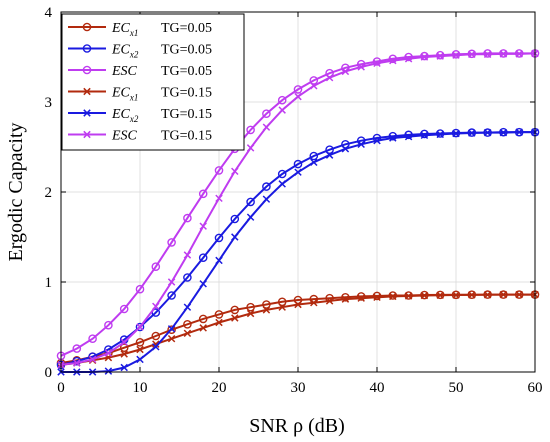 The height and width of the screenshot is (442, 550). What do you see at coordinates (124, 71) in the screenshot?
I see `legend-label-main: ESC` at bounding box center [124, 71].